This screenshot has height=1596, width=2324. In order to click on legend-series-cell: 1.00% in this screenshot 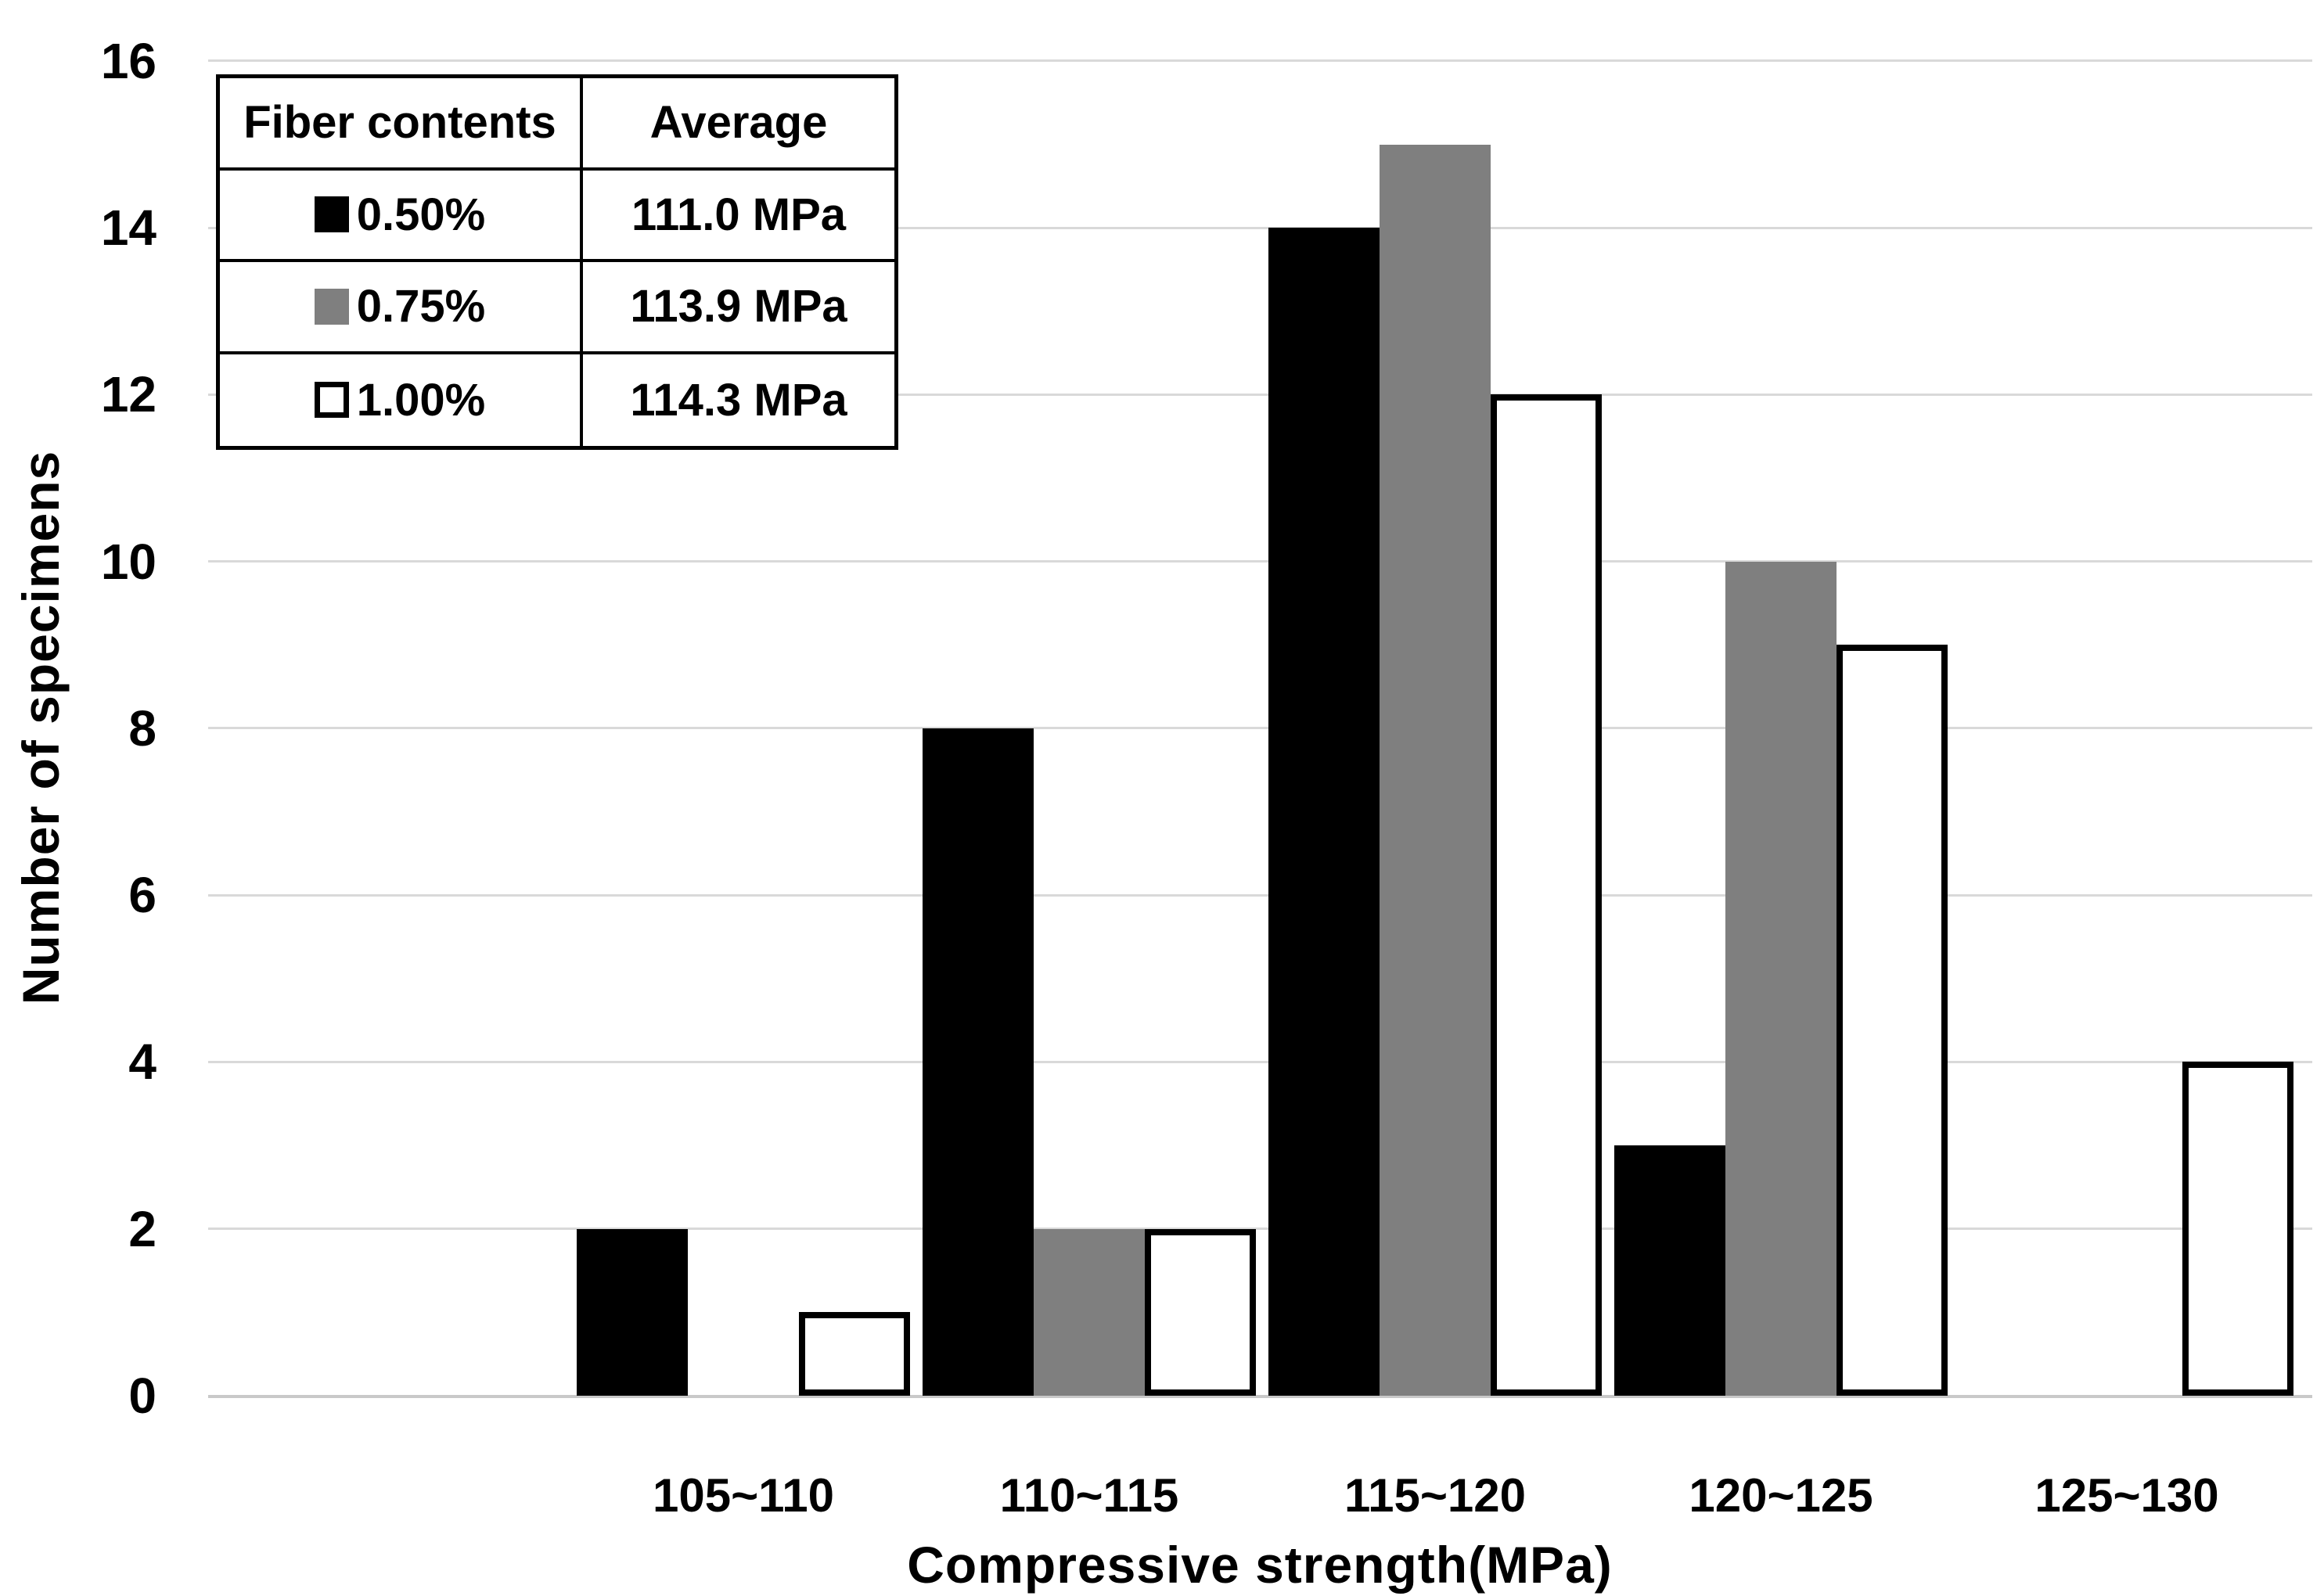, I will do `click(401, 400)`.